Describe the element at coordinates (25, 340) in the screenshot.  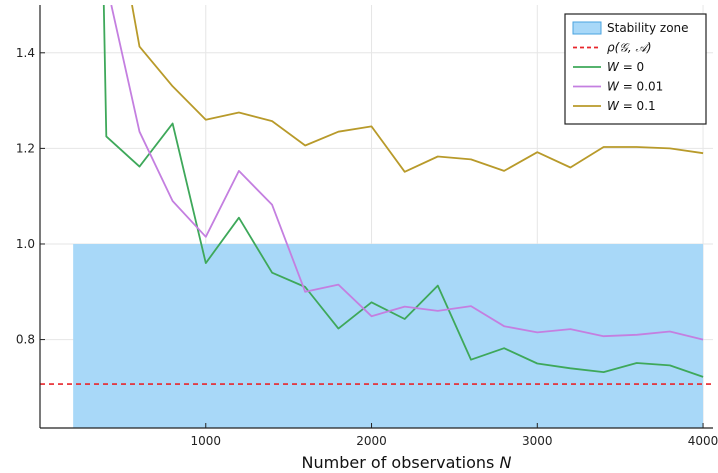
I see `y-tick-label: 0.8` at that location.